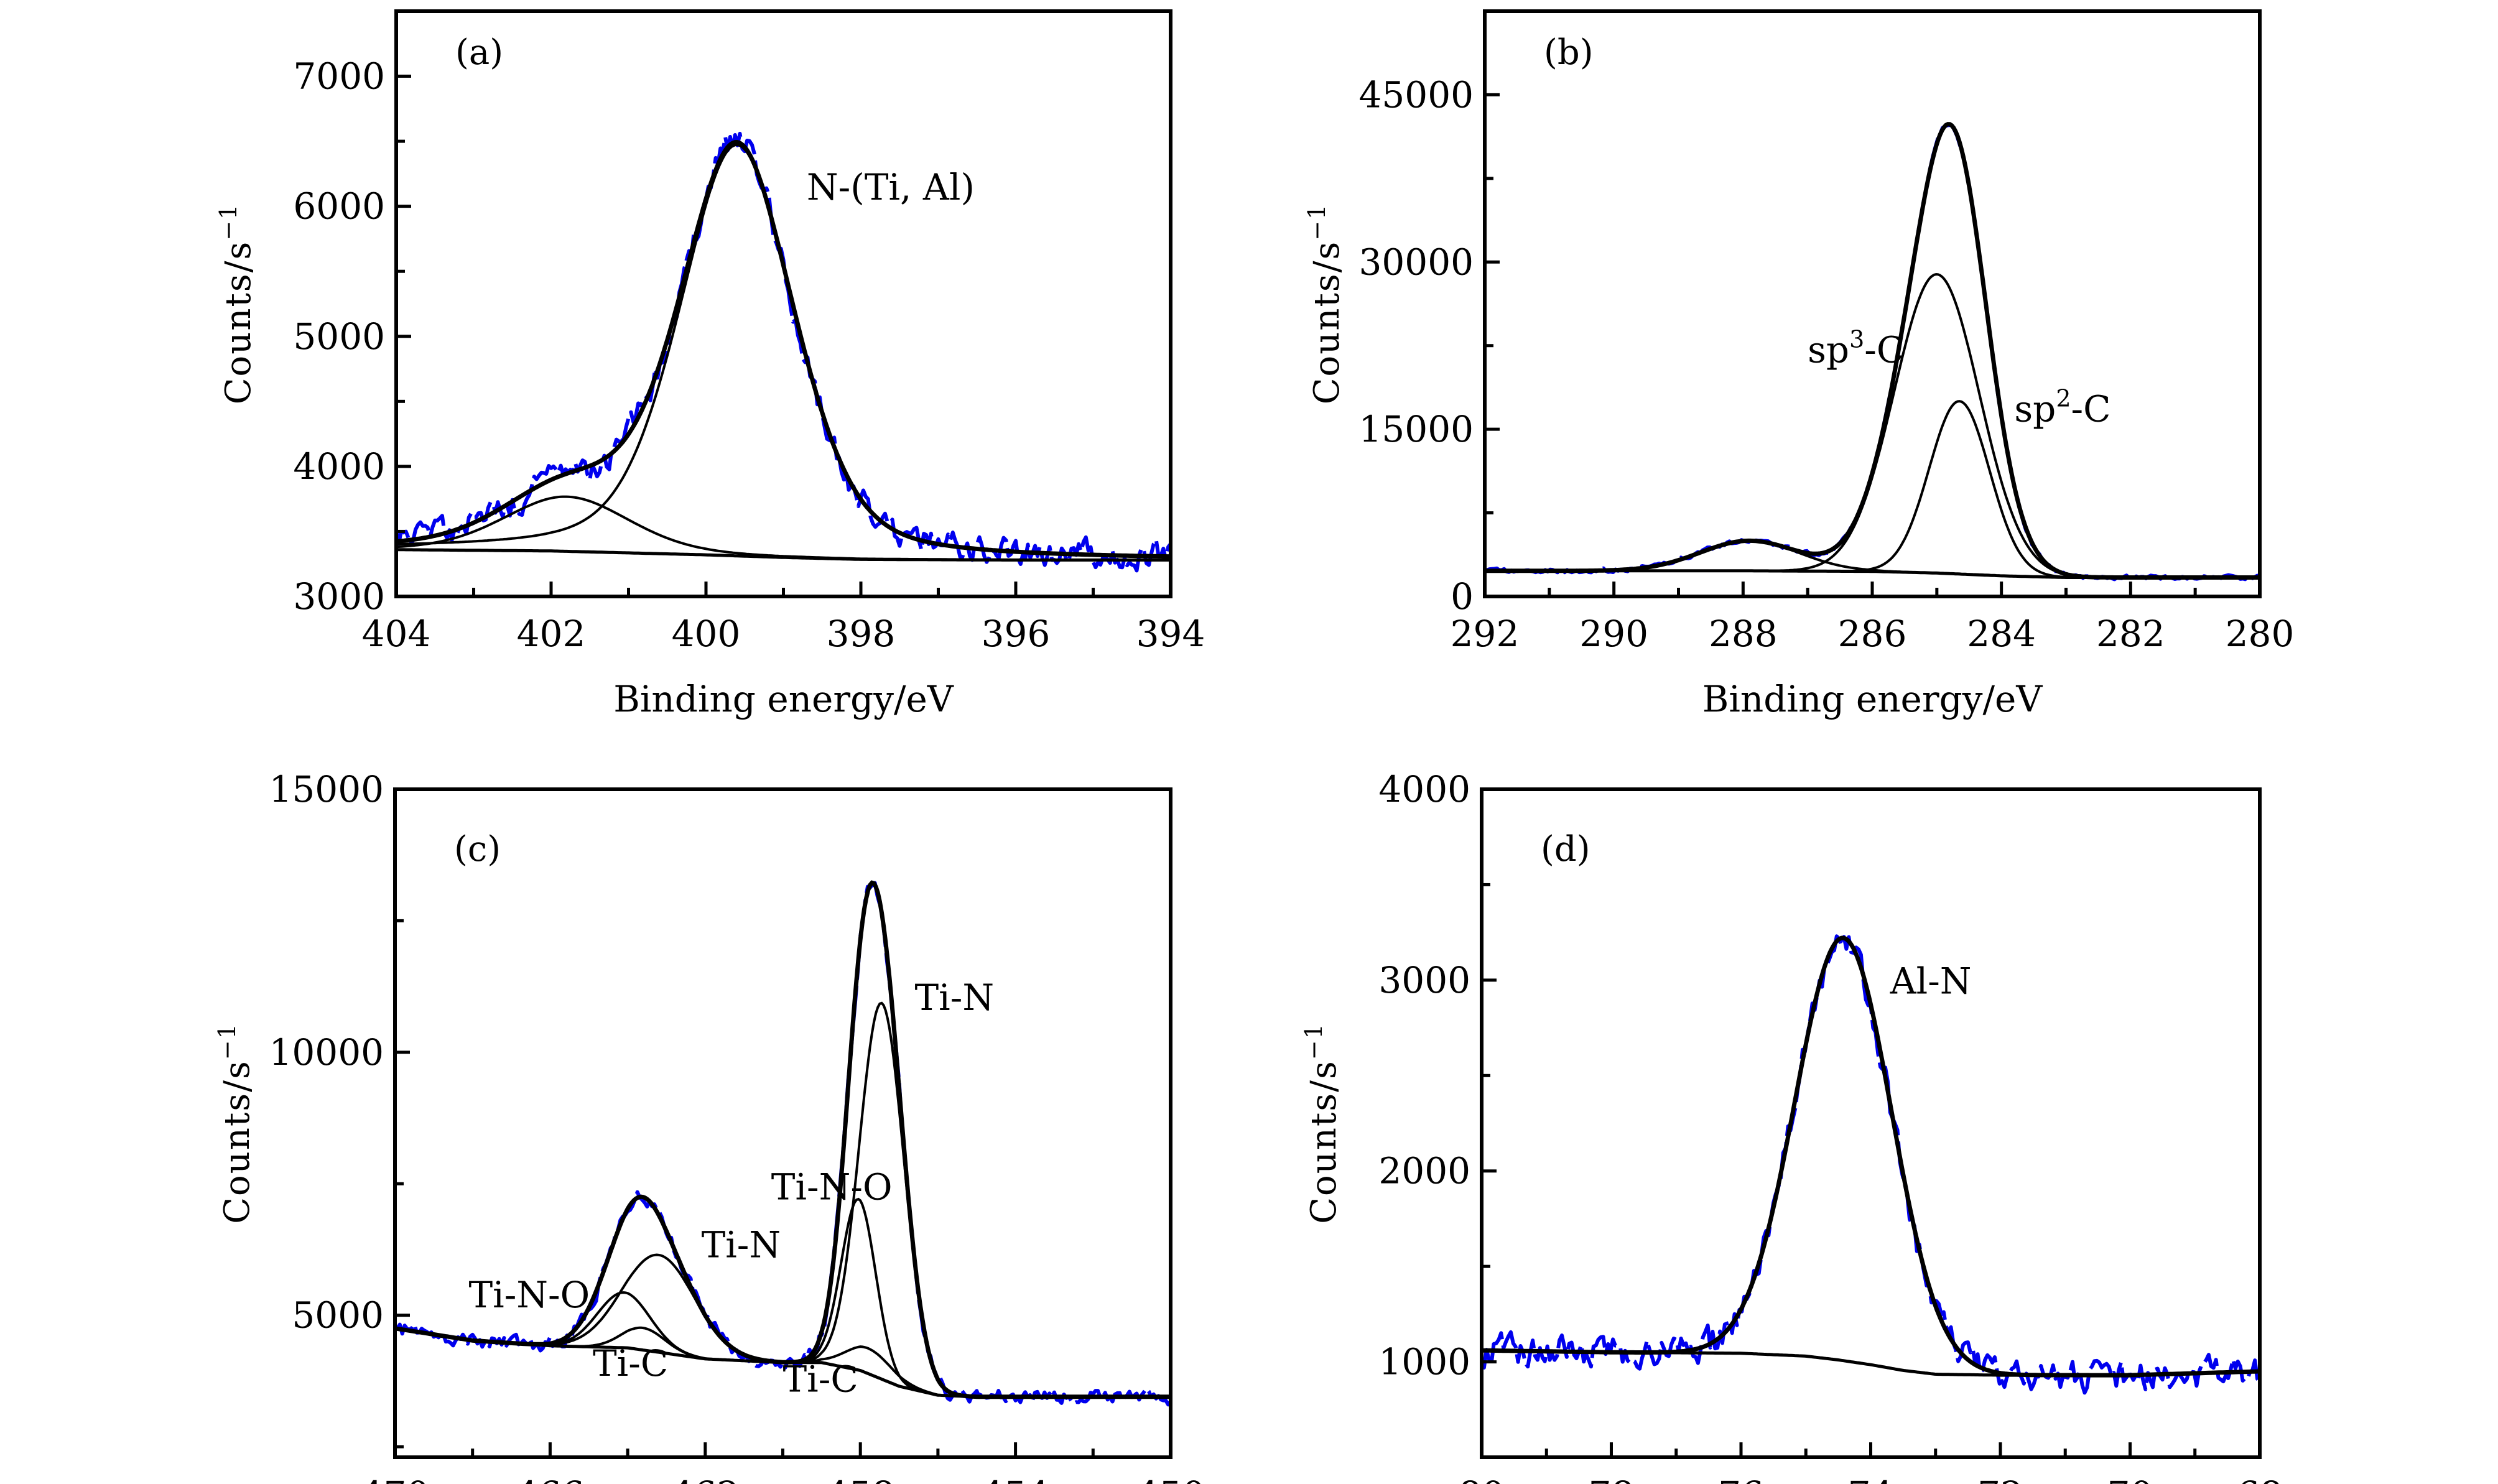 The width and height of the screenshot is (2498, 1484). Describe the element at coordinates (1416, 94) in the screenshot. I see `y-tick-label: 45000` at that location.